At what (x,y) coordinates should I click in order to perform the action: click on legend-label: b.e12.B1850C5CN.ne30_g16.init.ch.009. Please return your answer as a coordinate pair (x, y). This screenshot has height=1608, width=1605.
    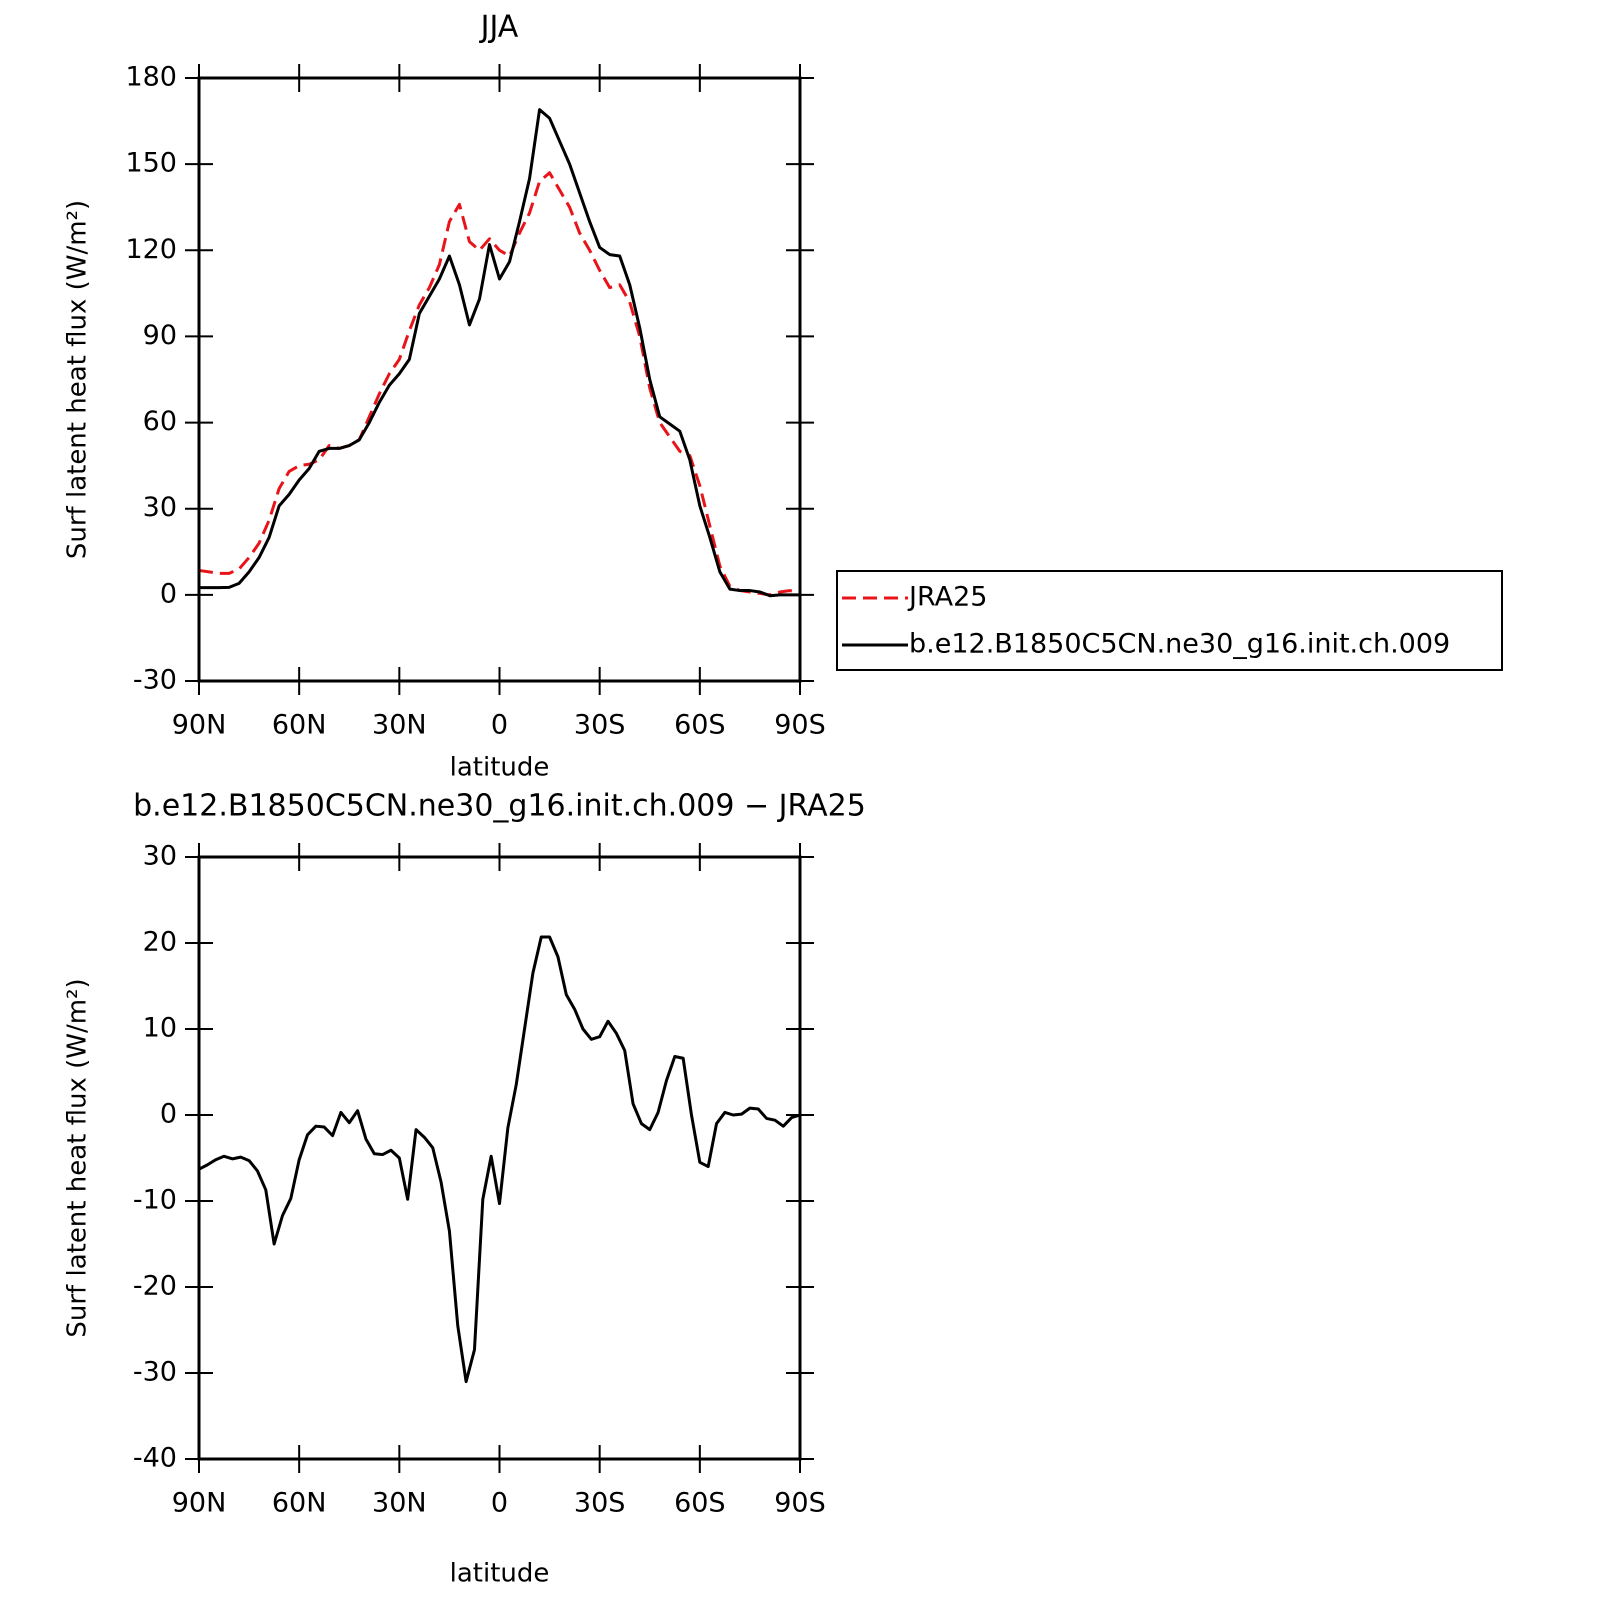
    Looking at the image, I should click on (1179, 644).